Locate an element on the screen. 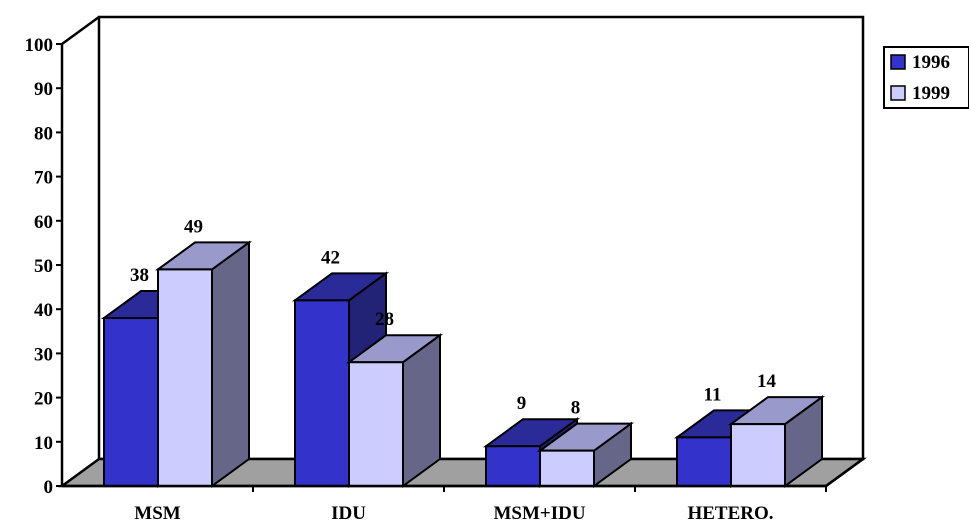  category-label: MSM+IDU is located at coordinates (539, 513).